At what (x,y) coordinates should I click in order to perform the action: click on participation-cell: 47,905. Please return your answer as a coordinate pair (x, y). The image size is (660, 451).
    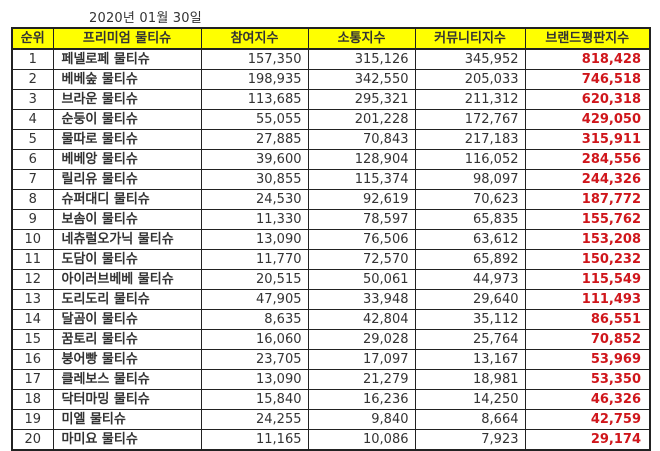
    Looking at the image, I should click on (254, 299).